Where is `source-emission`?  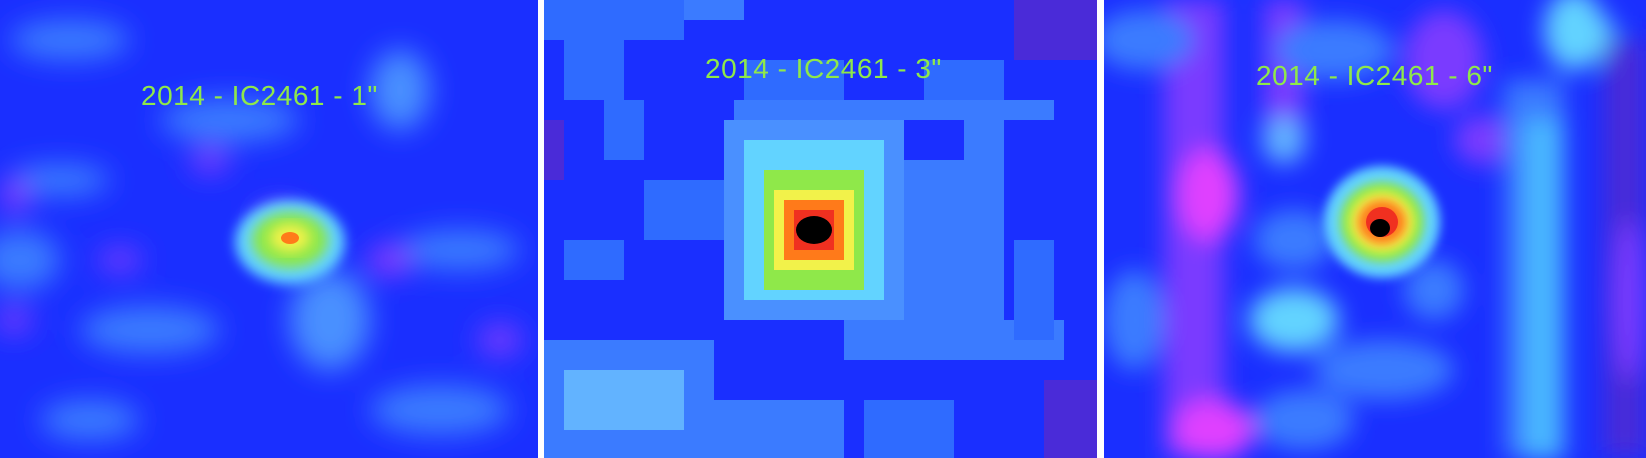
source-emission is located at coordinates (290, 242).